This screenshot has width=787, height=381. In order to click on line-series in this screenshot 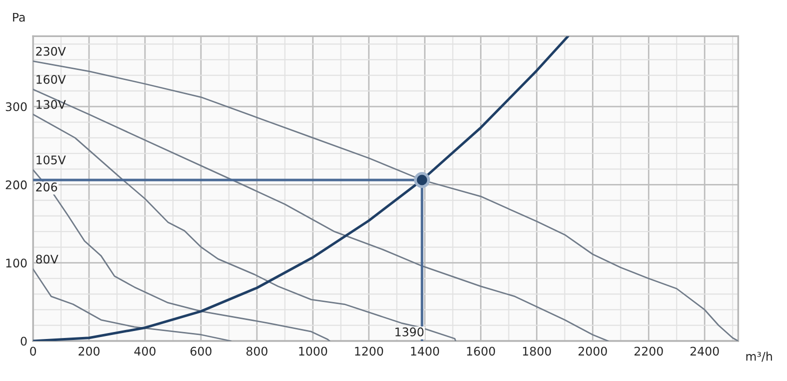, I will do `click(132, 304)`.